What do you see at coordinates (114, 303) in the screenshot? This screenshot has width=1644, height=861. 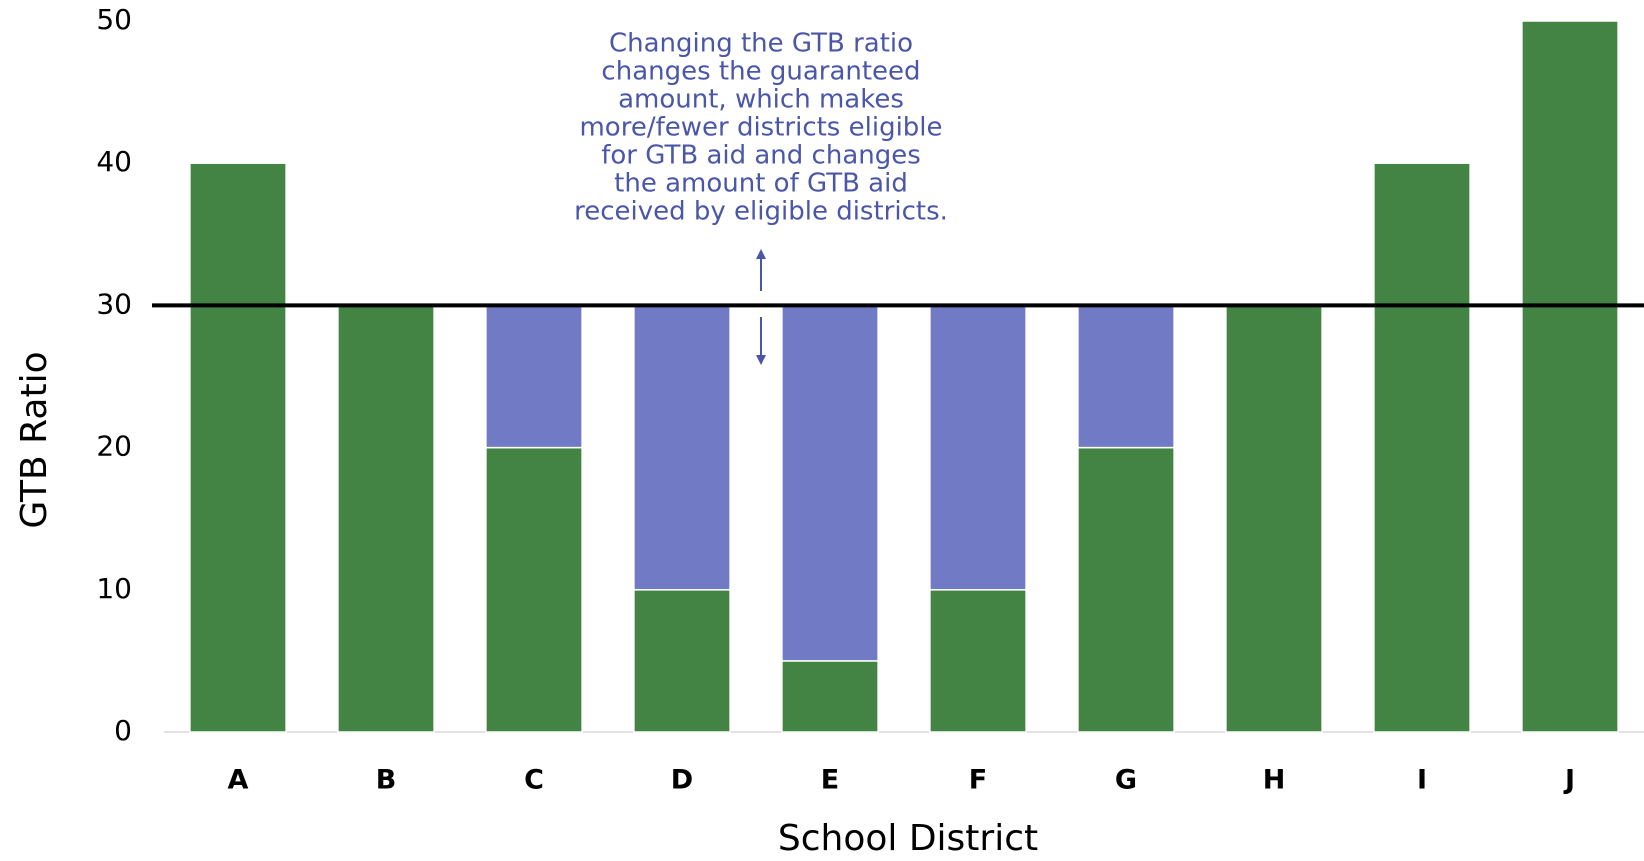 I see `y-tick-label: 30` at bounding box center [114, 303].